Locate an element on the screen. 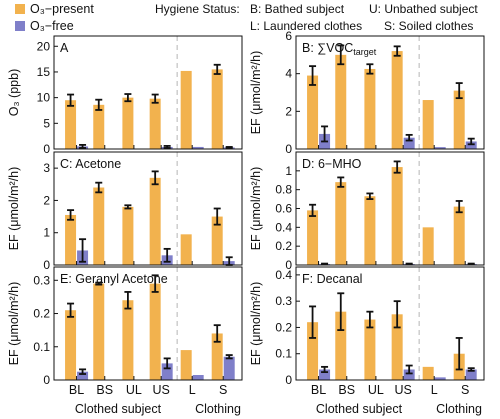 The image size is (500, 419). x-tick-label-ul: UL is located at coordinates (376, 390).